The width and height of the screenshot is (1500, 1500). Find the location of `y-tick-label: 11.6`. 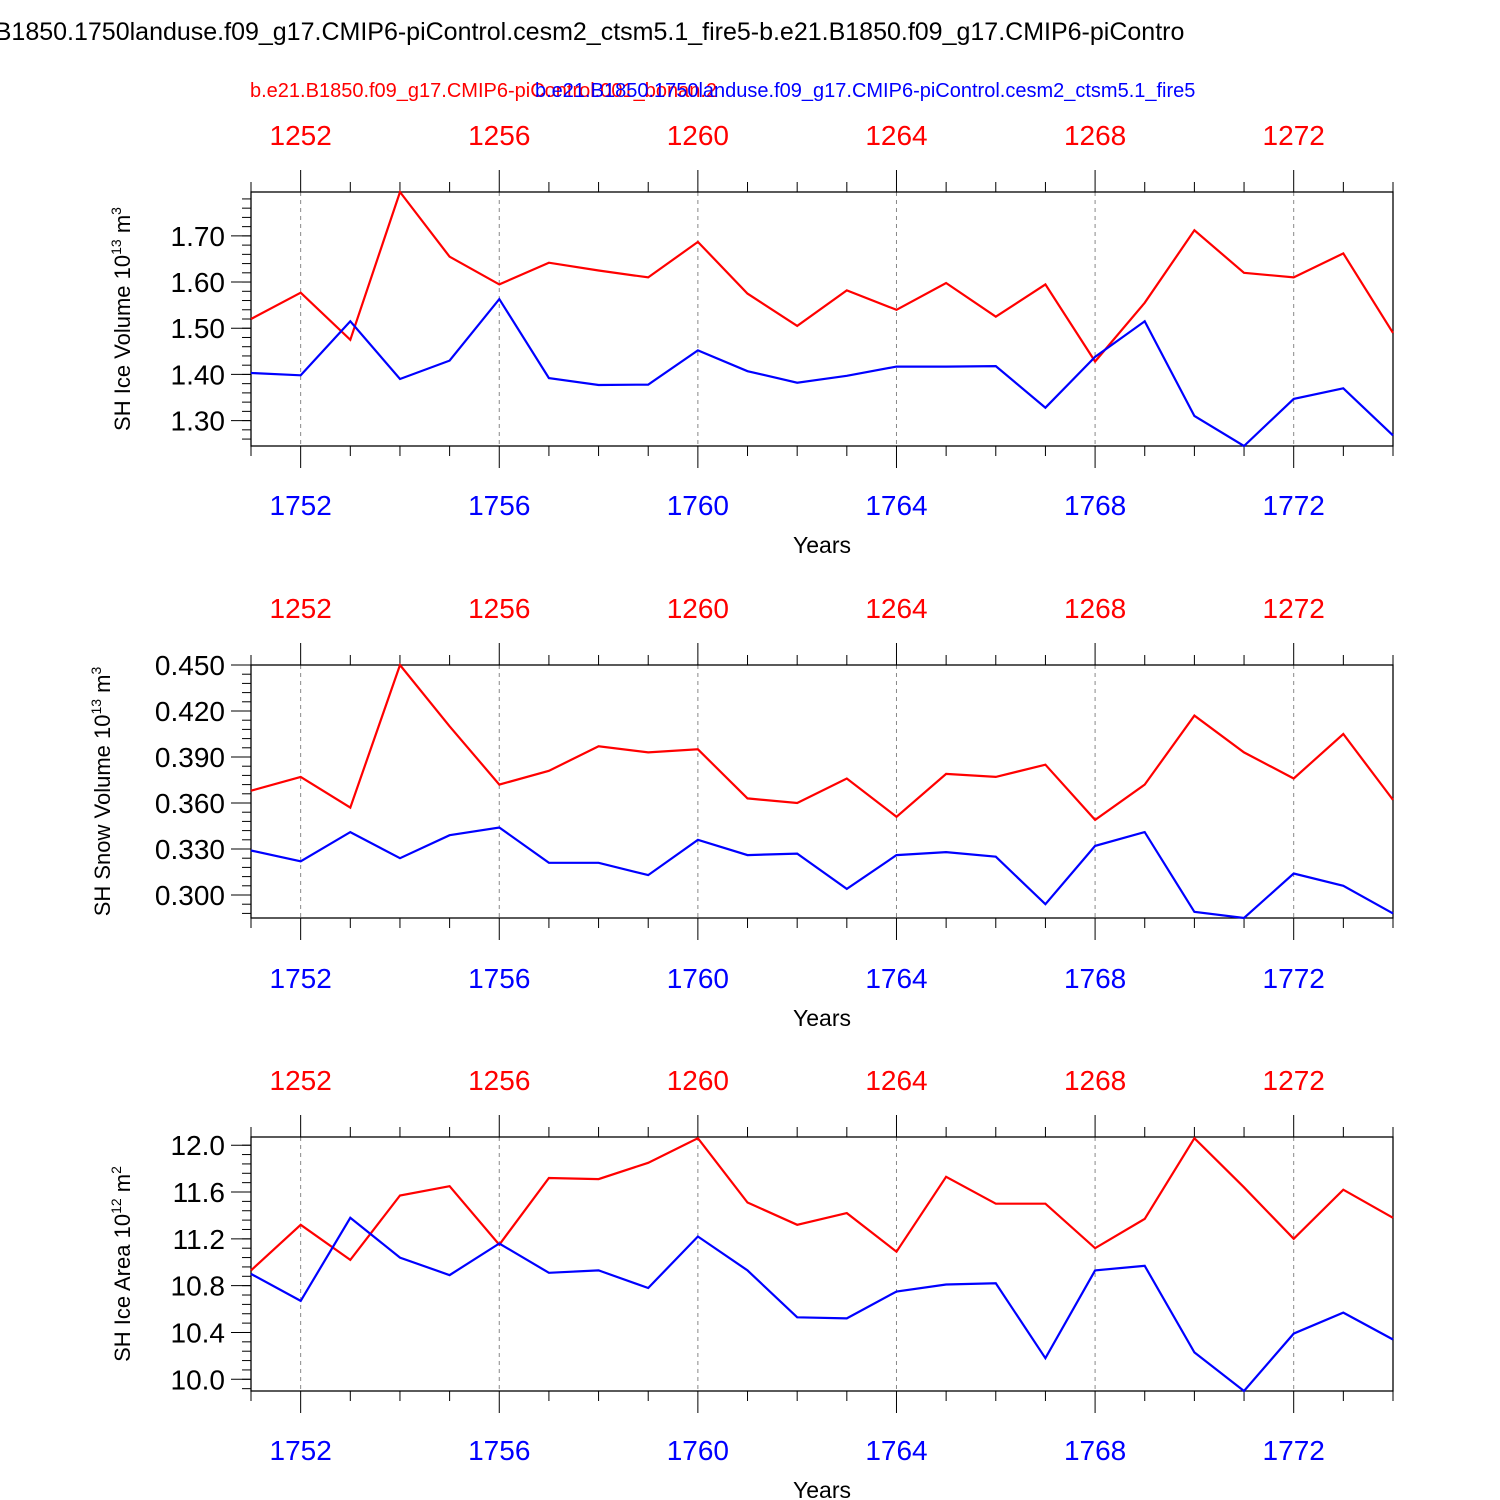

y-tick-label: 11.6 is located at coordinates (199, 1192).